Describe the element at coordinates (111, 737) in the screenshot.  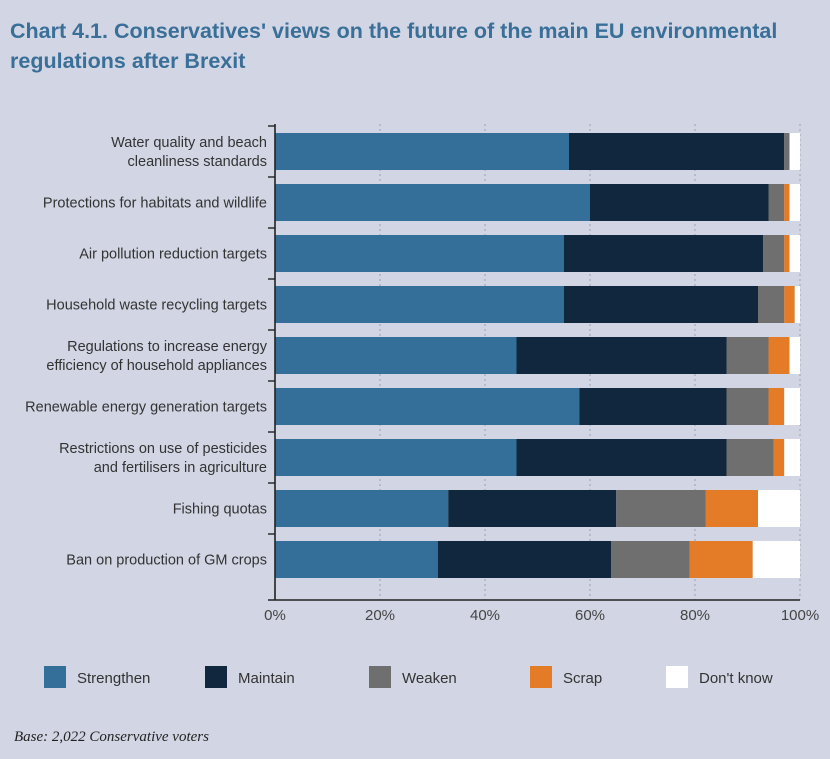
I see `base-note: Base: 2,022 Conservative voters` at that location.